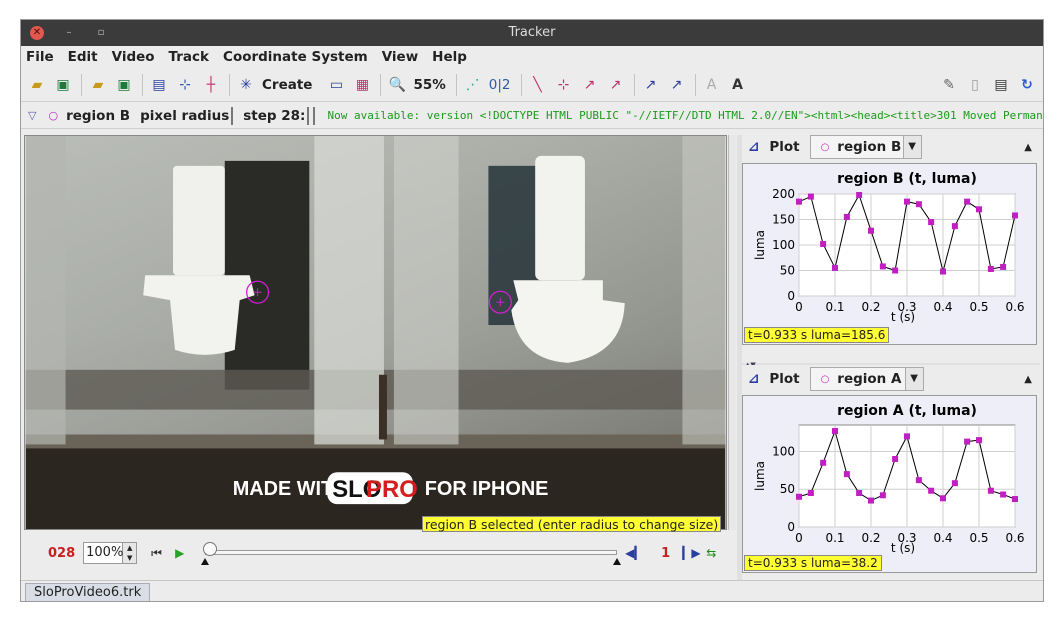 Image resolution: width=1061 pixels, height=622 pixels. I want to click on y-tick-label: 0, so click(791, 527).